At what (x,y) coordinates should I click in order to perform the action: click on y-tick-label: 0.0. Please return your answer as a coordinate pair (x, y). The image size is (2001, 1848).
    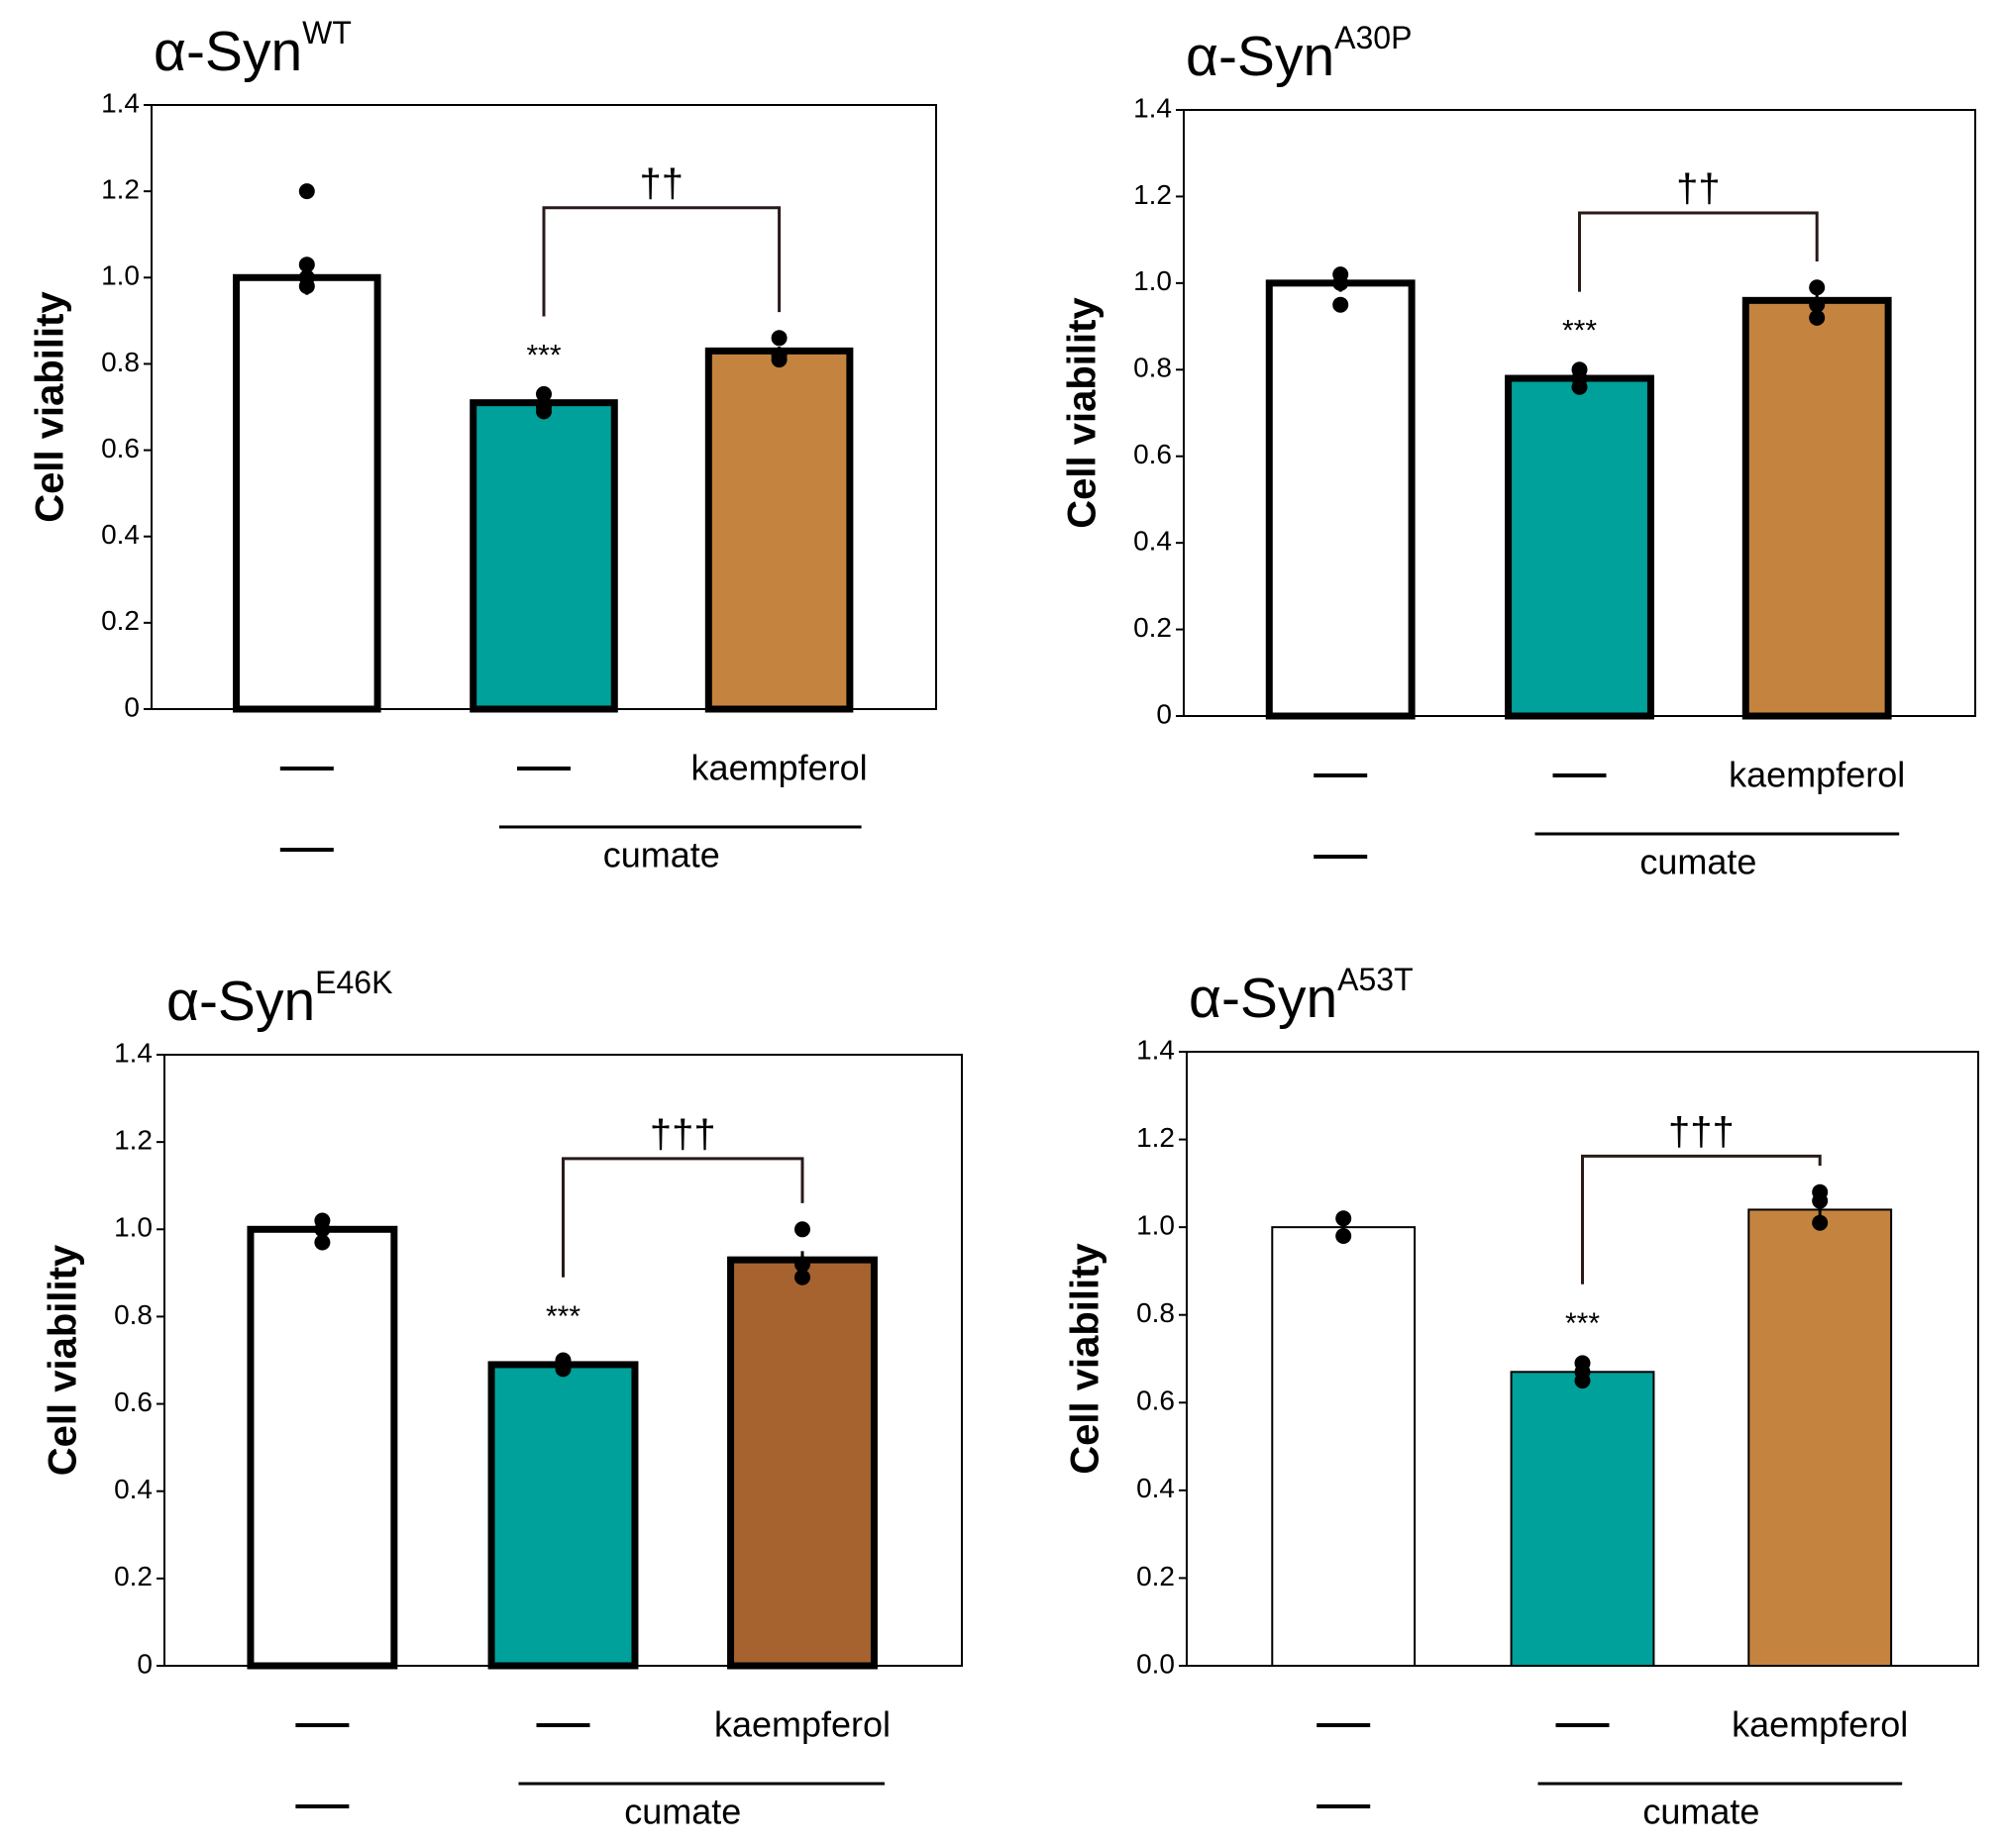
    Looking at the image, I should click on (1155, 1664).